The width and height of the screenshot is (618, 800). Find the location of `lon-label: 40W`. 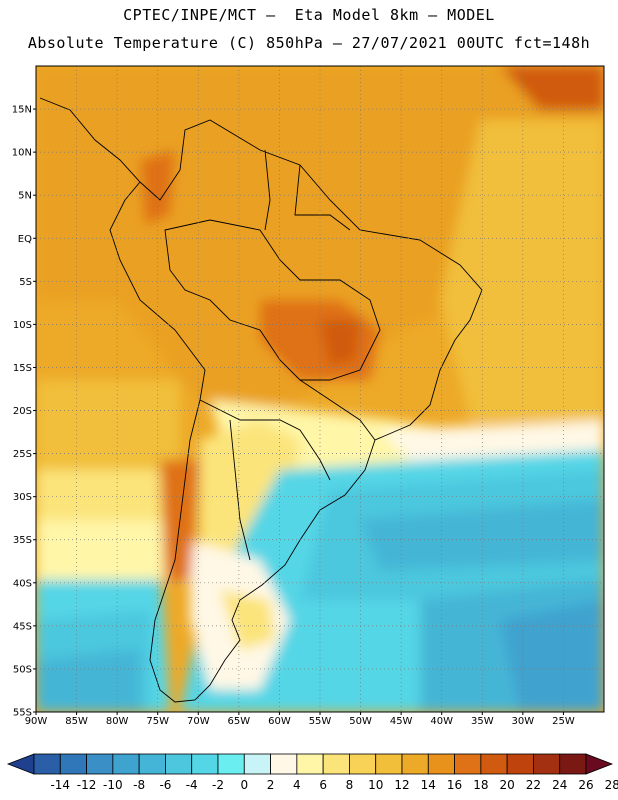

lon-label: 40W is located at coordinates (441, 721).